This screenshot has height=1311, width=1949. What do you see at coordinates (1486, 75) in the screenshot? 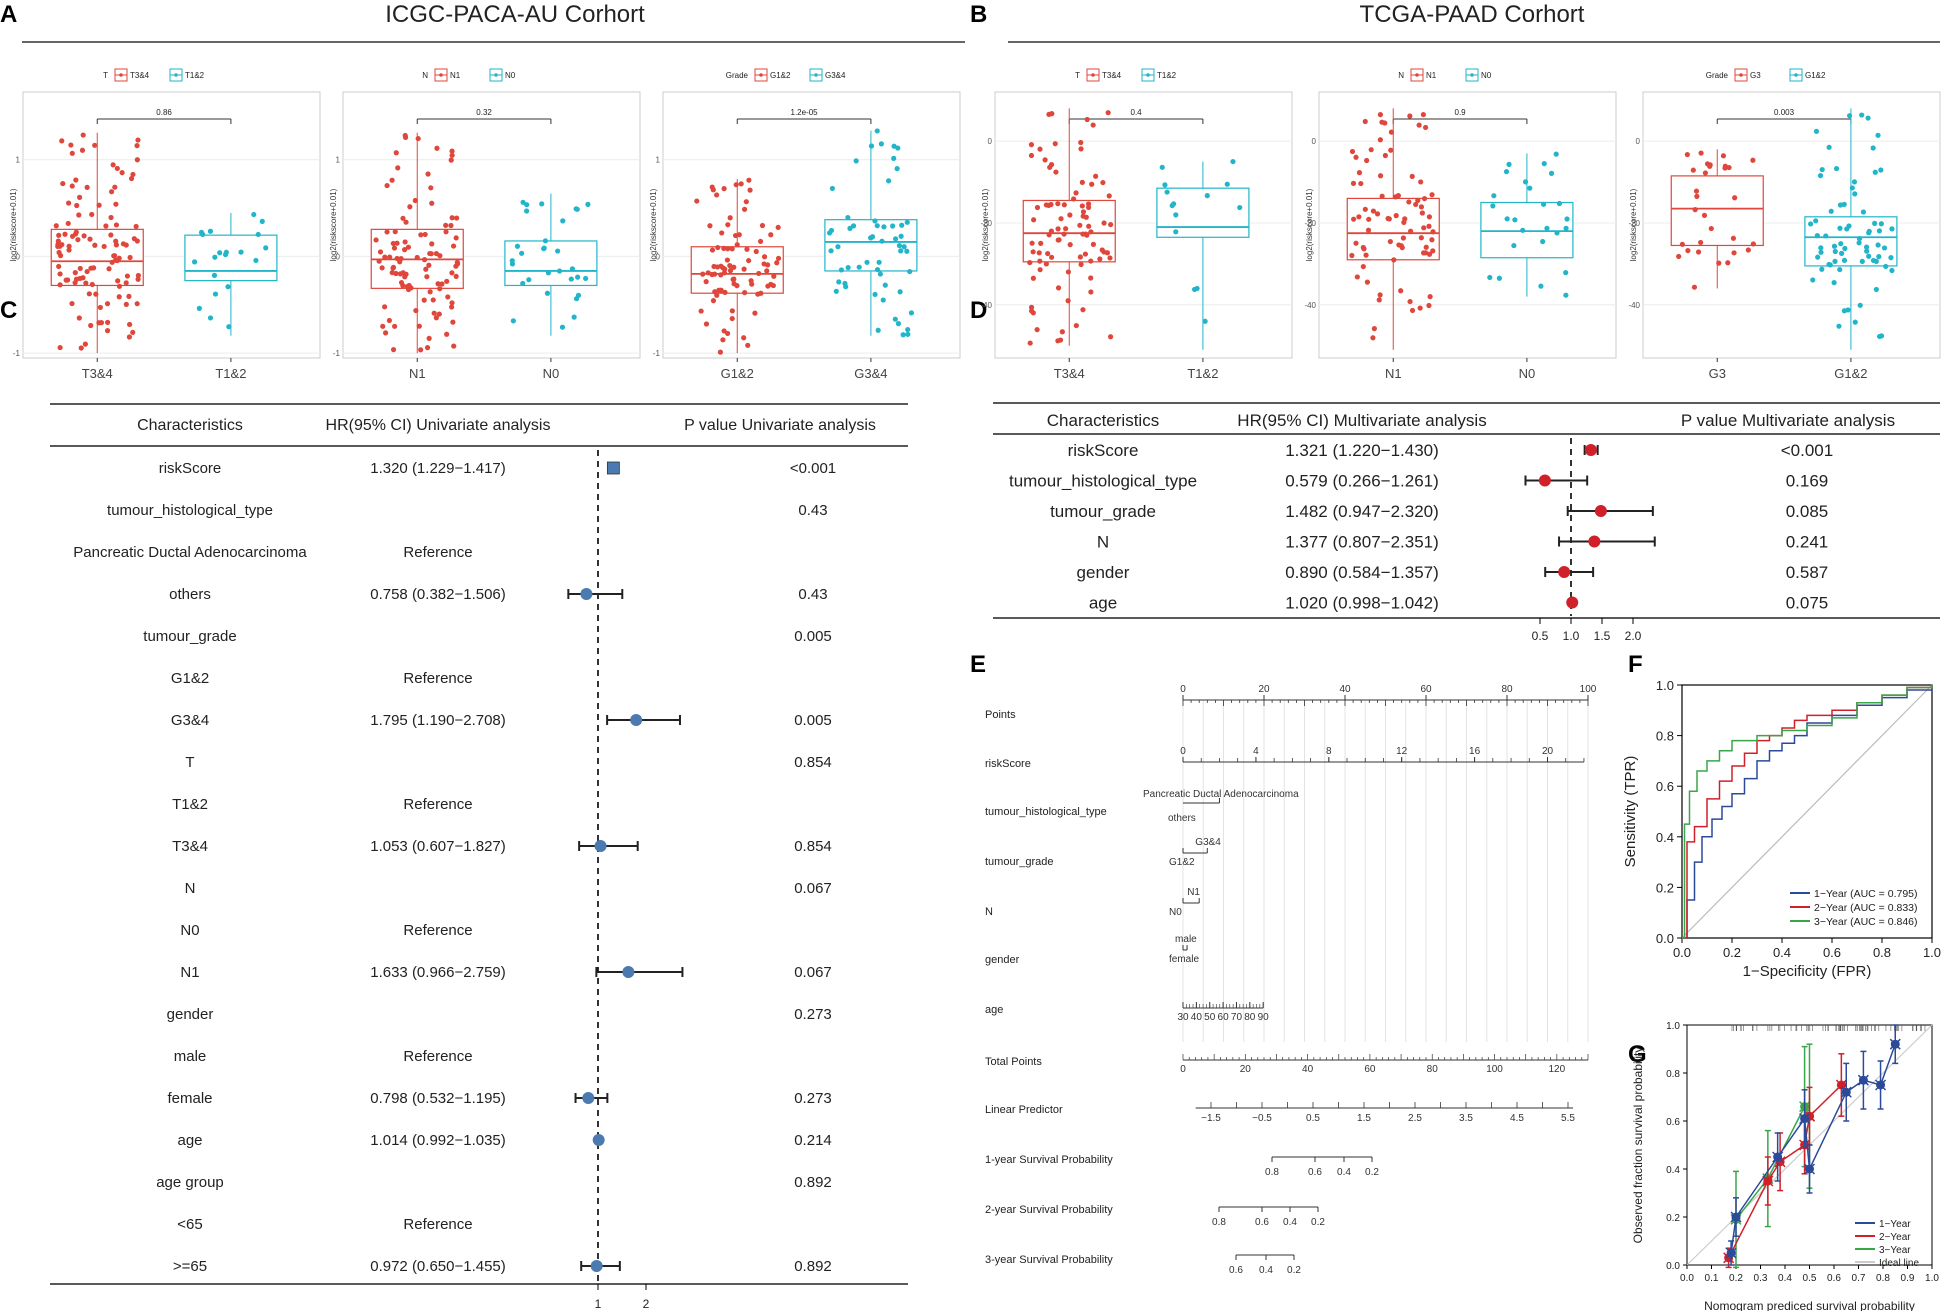
I see `legend-label: N0` at bounding box center [1486, 75].